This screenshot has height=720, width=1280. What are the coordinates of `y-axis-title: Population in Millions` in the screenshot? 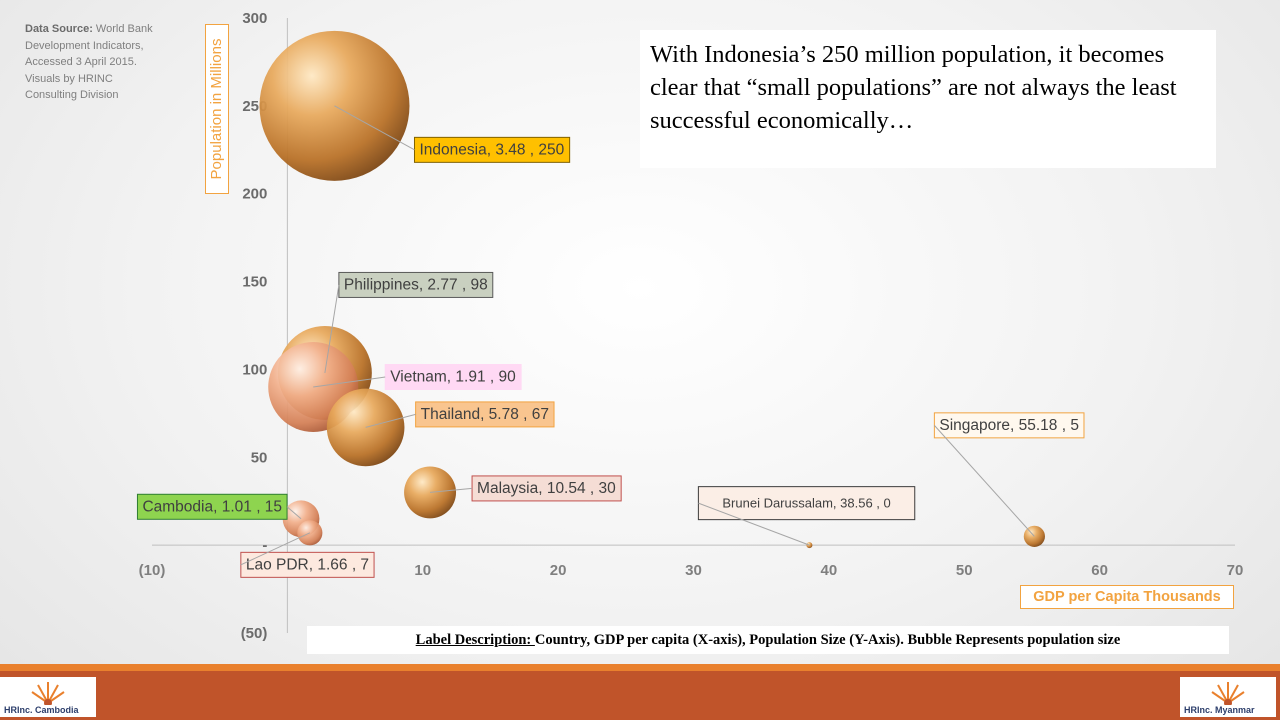 It's located at (217, 109).